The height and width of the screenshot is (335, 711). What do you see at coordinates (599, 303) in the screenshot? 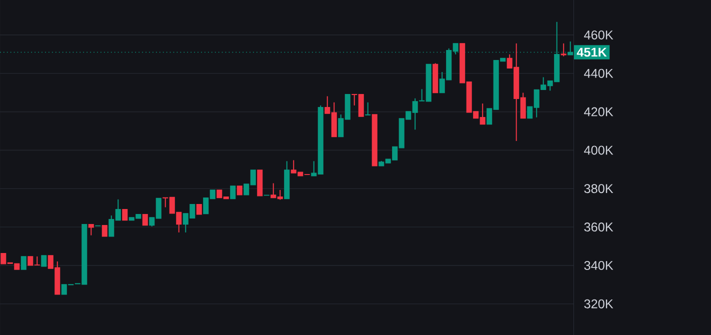
I see `y-tick-label: 320K` at bounding box center [599, 303].